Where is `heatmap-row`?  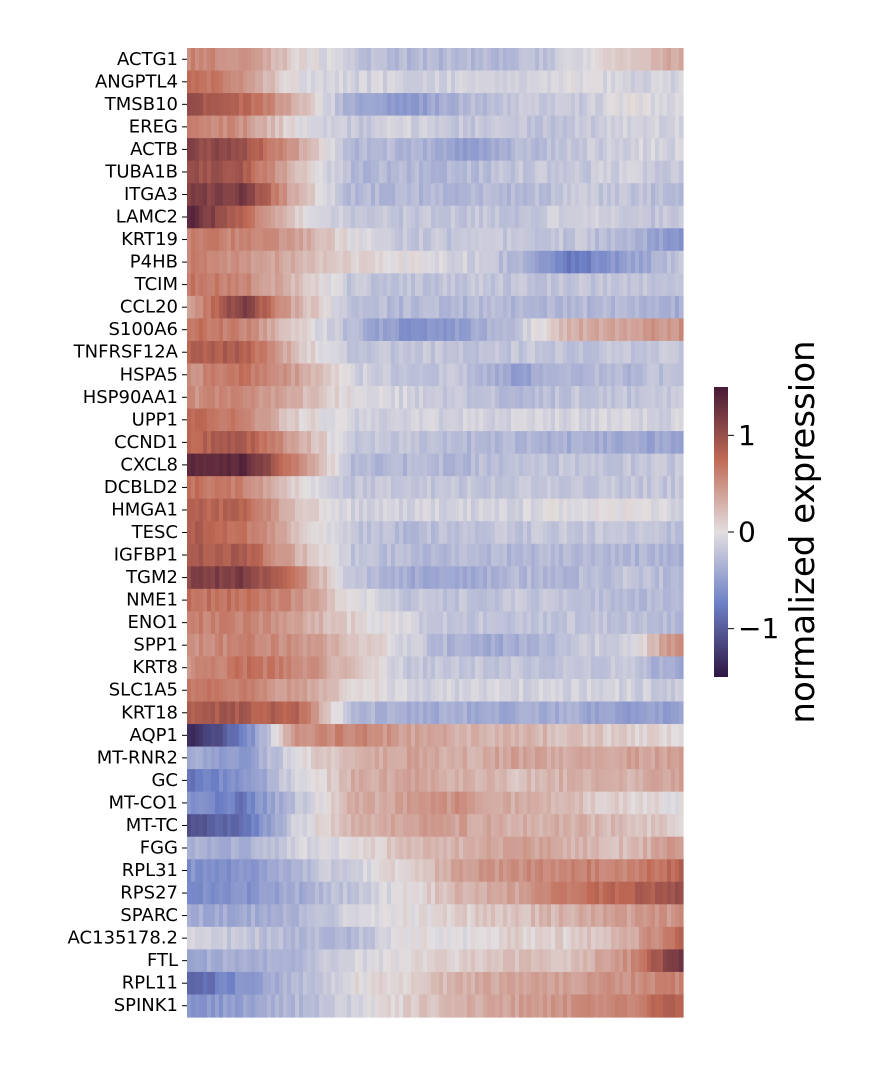
heatmap-row is located at coordinates (435, 916).